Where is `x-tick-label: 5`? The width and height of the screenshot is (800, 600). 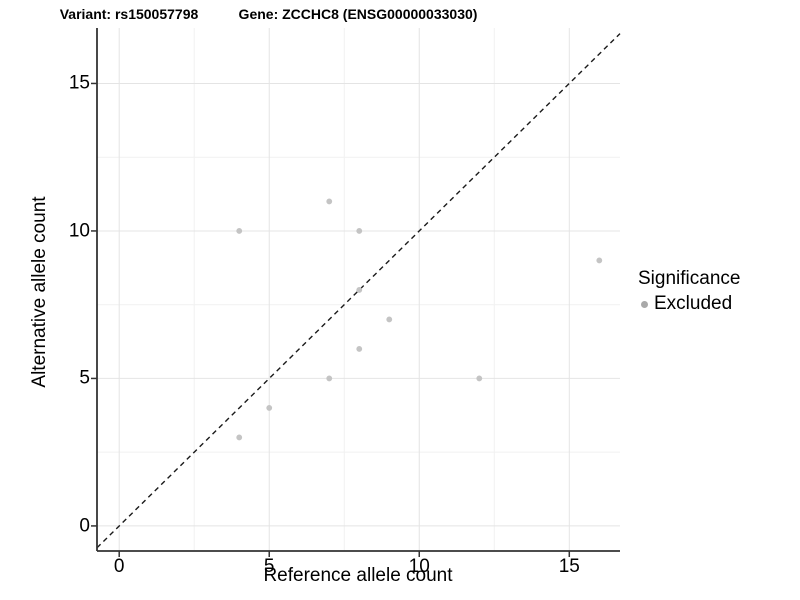 x-tick-label: 5 is located at coordinates (269, 566).